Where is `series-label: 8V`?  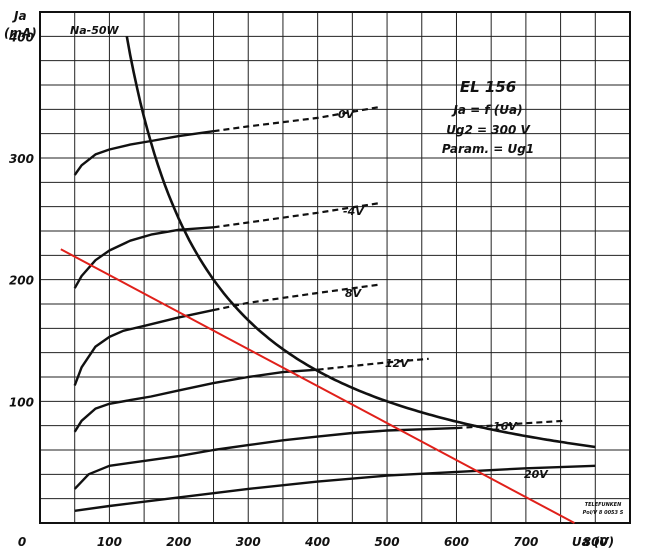 series-label: 8V is located at coordinates (354, 293).